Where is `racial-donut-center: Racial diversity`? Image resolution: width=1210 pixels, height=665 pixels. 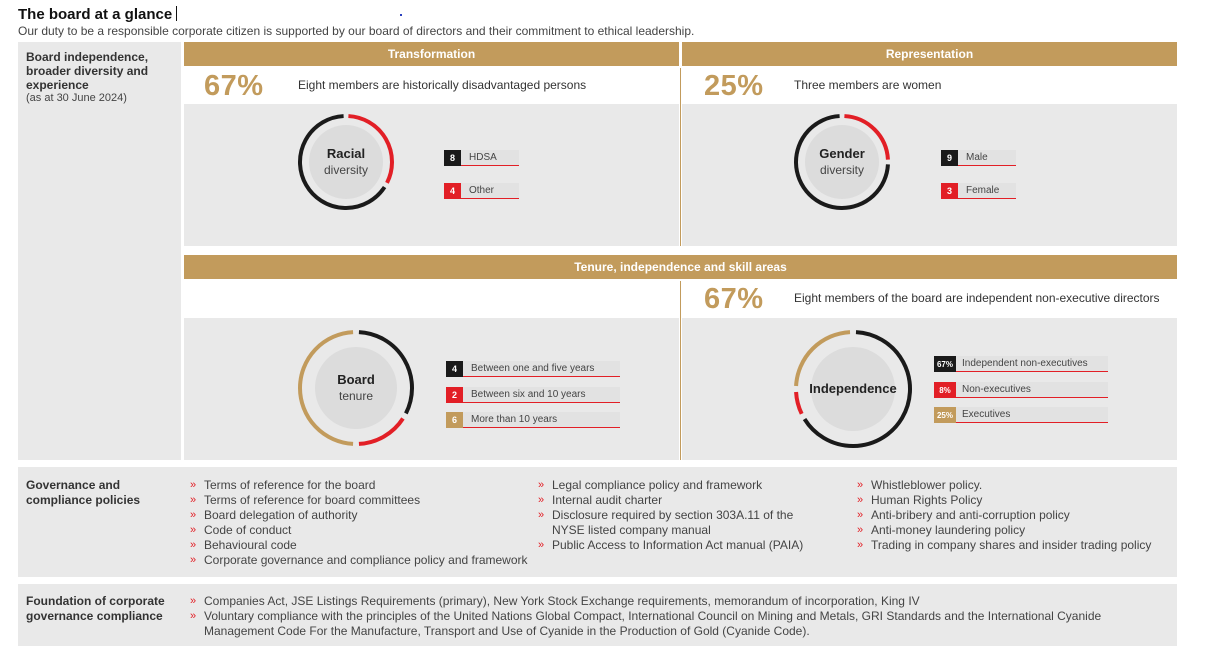 racial-donut-center: Racial diversity is located at coordinates (346, 162).